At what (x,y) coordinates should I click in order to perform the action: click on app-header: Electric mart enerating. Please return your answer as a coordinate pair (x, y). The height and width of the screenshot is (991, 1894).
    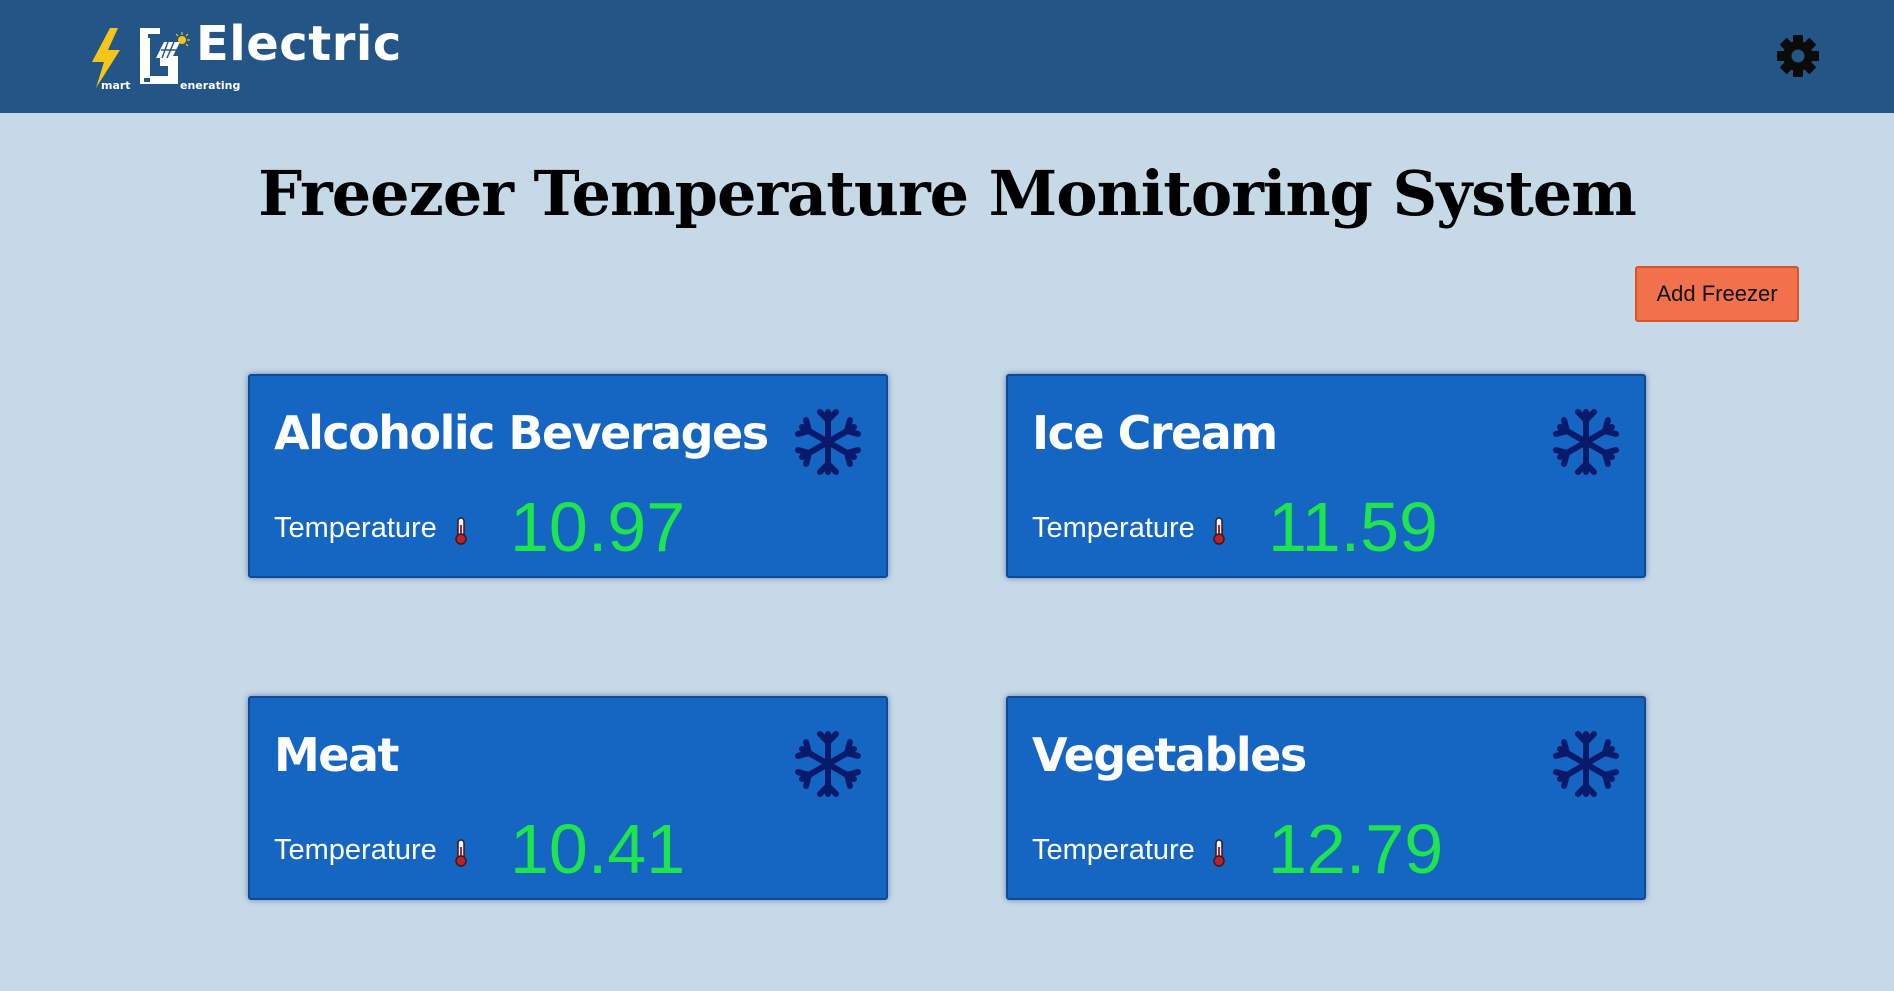
    Looking at the image, I should click on (947, 56).